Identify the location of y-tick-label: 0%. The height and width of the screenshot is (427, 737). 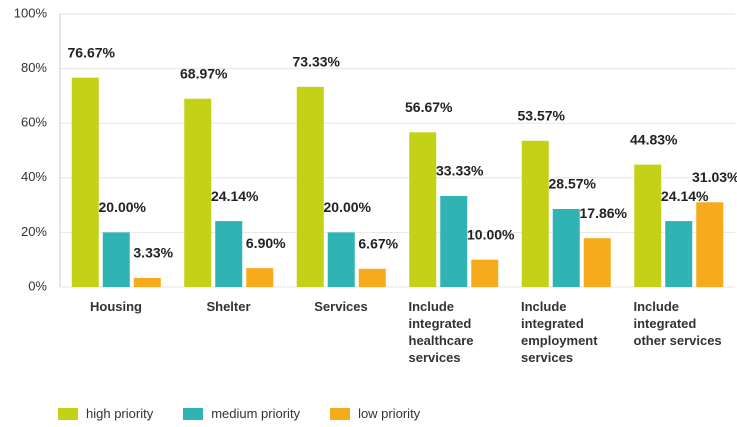
(37, 285).